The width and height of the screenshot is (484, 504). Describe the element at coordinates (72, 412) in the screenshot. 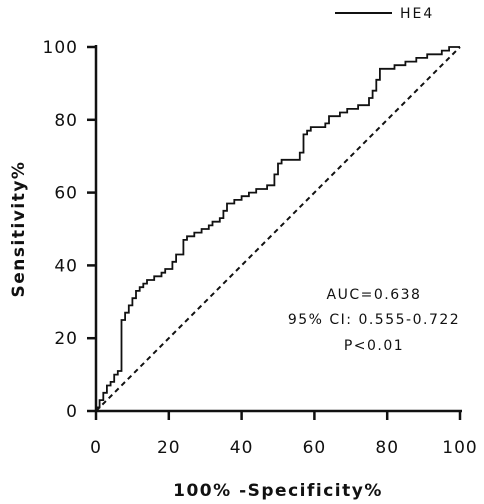

I see `y-tick-label-0: 0` at that location.